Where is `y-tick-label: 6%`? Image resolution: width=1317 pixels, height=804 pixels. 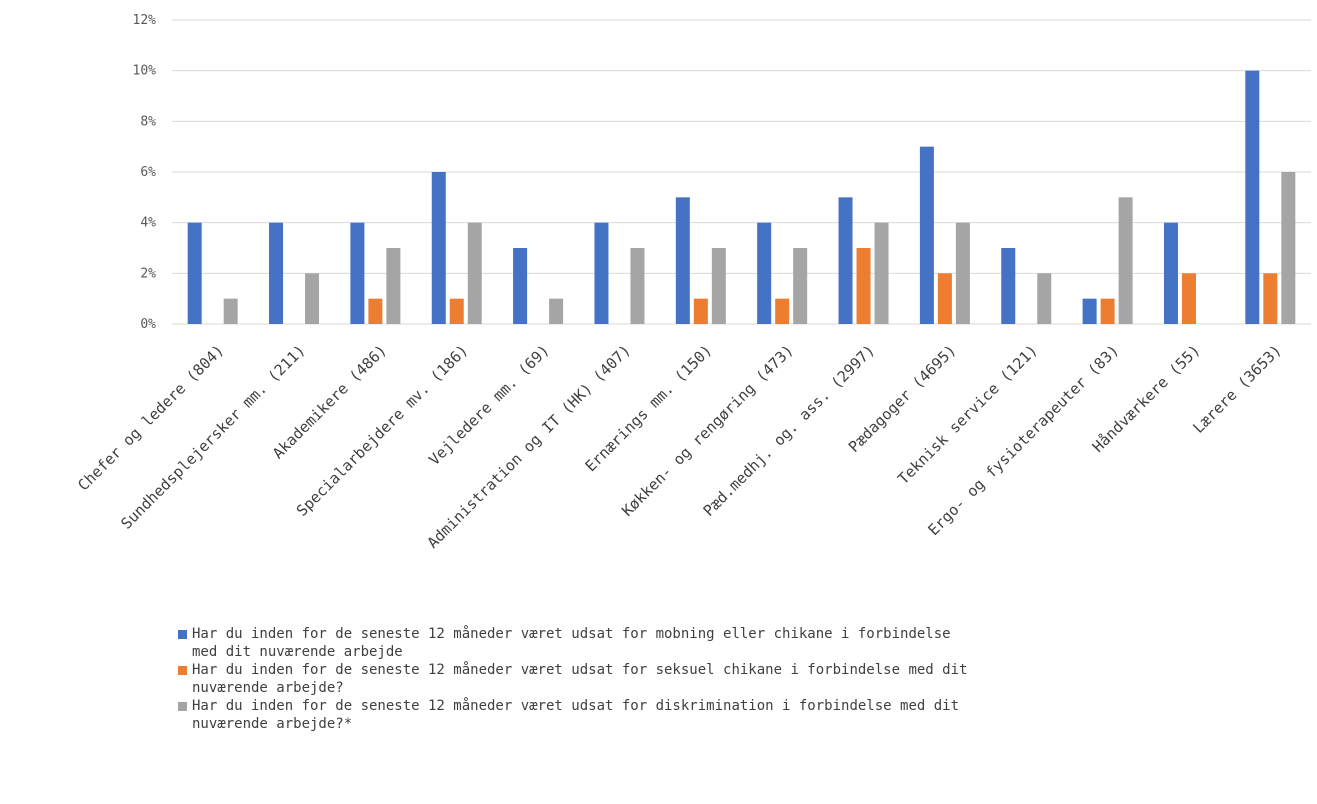 y-tick-label: 6% is located at coordinates (148, 172).